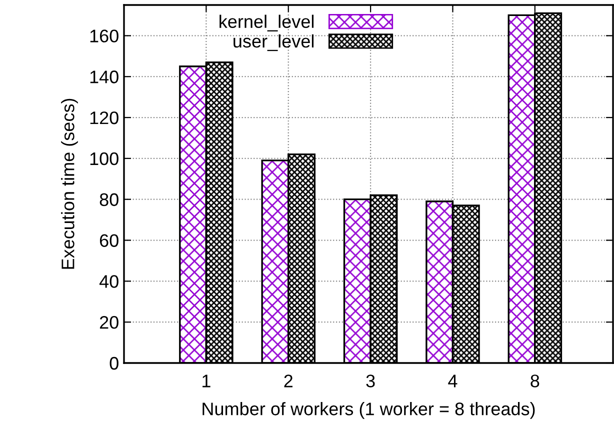  What do you see at coordinates (453, 381) in the screenshot?
I see `x-tick-label: 4` at bounding box center [453, 381].